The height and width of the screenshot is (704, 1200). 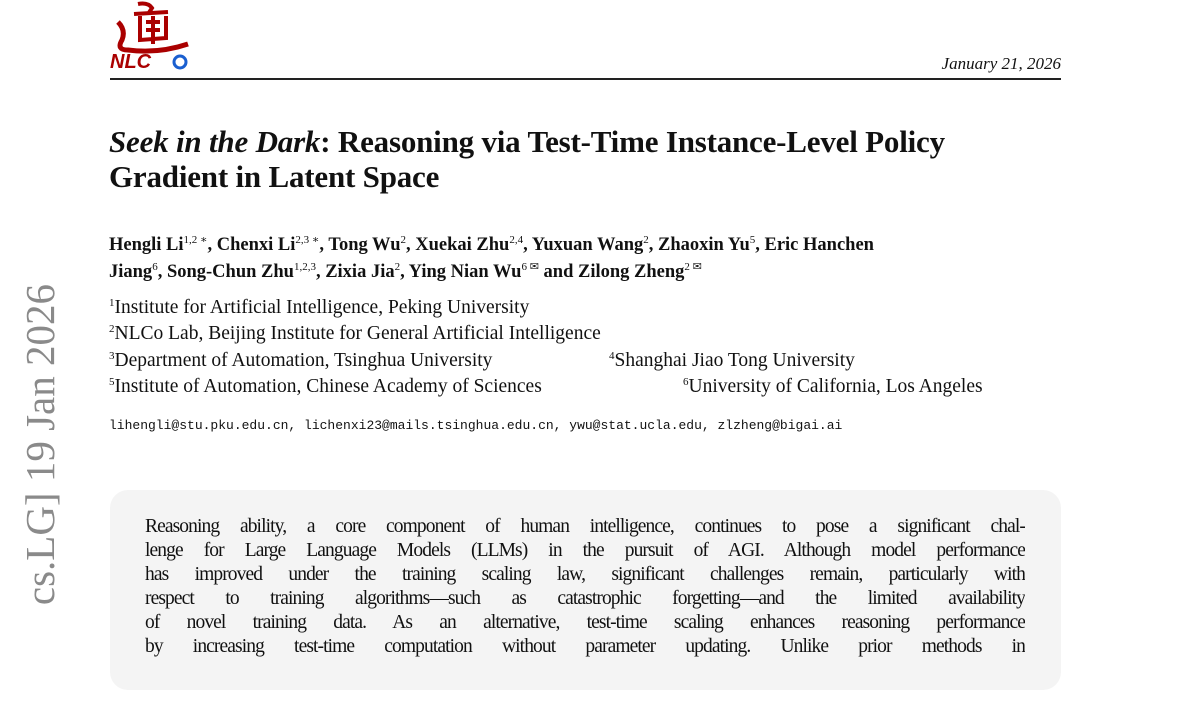 What do you see at coordinates (587, 245) in the screenshot?
I see `author-name: Yuxuan Wang` at bounding box center [587, 245].